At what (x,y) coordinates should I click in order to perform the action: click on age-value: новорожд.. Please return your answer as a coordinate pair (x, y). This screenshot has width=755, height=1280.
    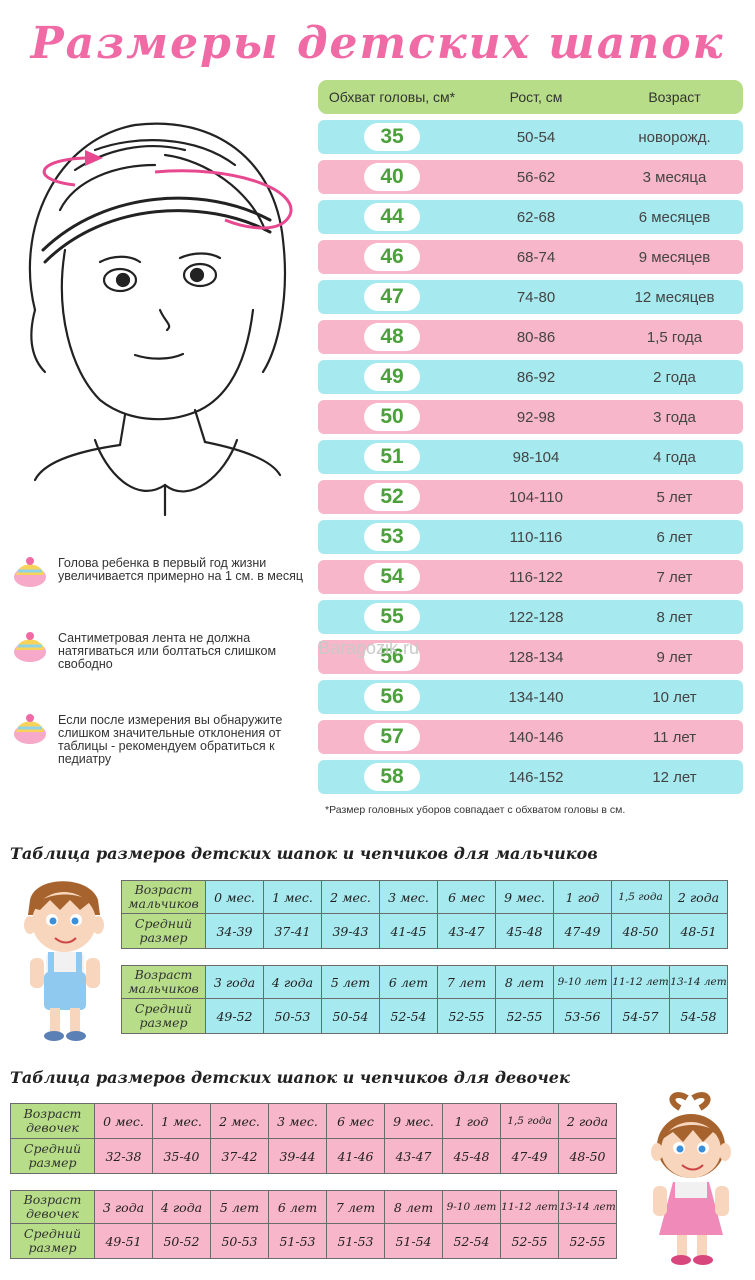
    Looking at the image, I should click on (674, 137).